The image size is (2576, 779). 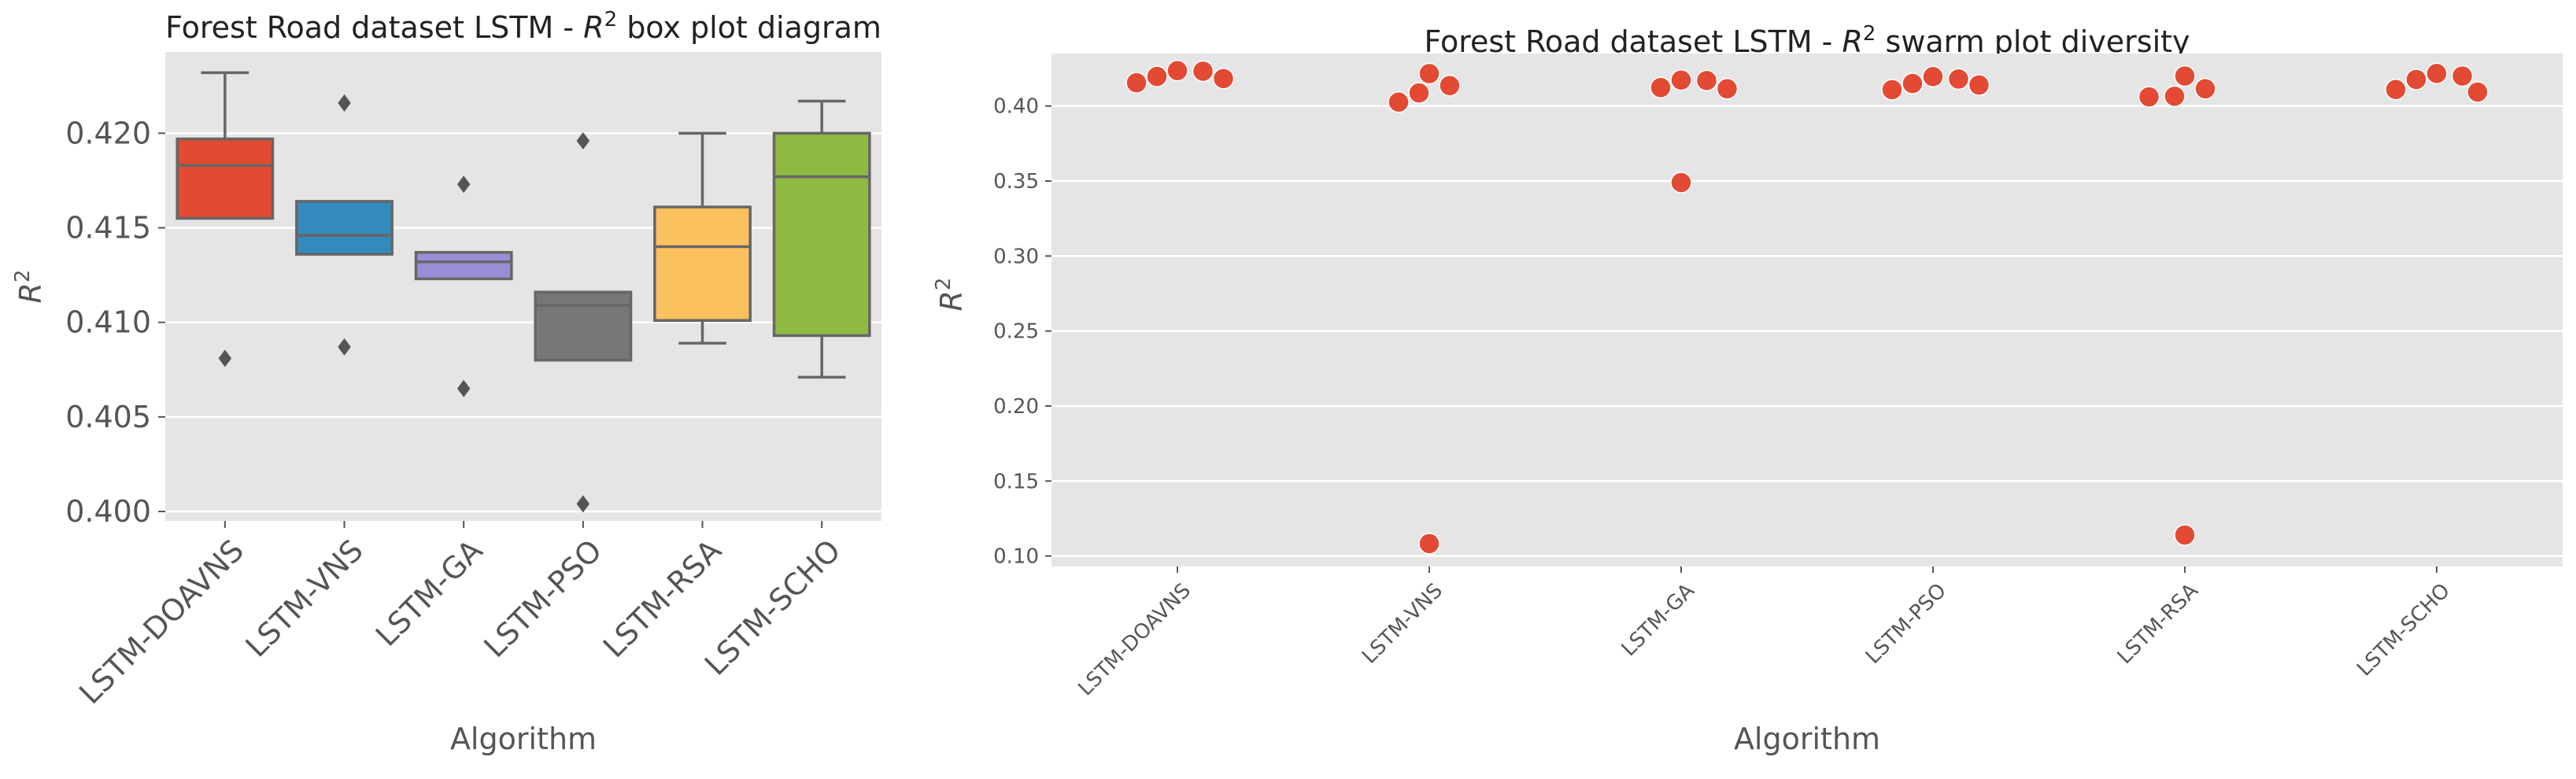 I want to click on box-plot-x-tick-label: LSTM-VNS, so click(x=303, y=598).